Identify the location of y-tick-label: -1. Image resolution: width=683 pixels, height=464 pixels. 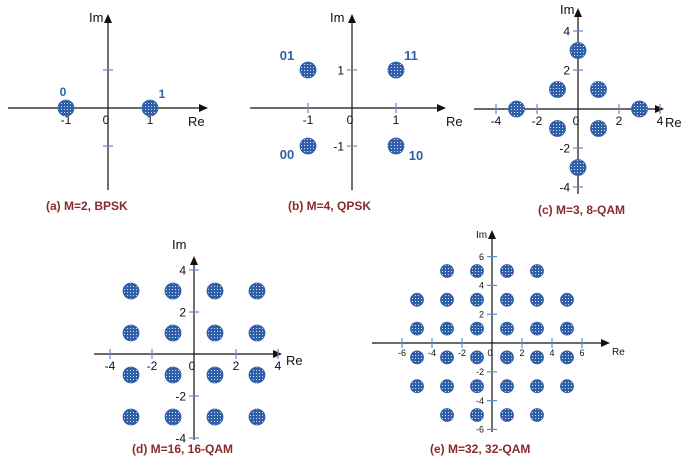
(338, 146).